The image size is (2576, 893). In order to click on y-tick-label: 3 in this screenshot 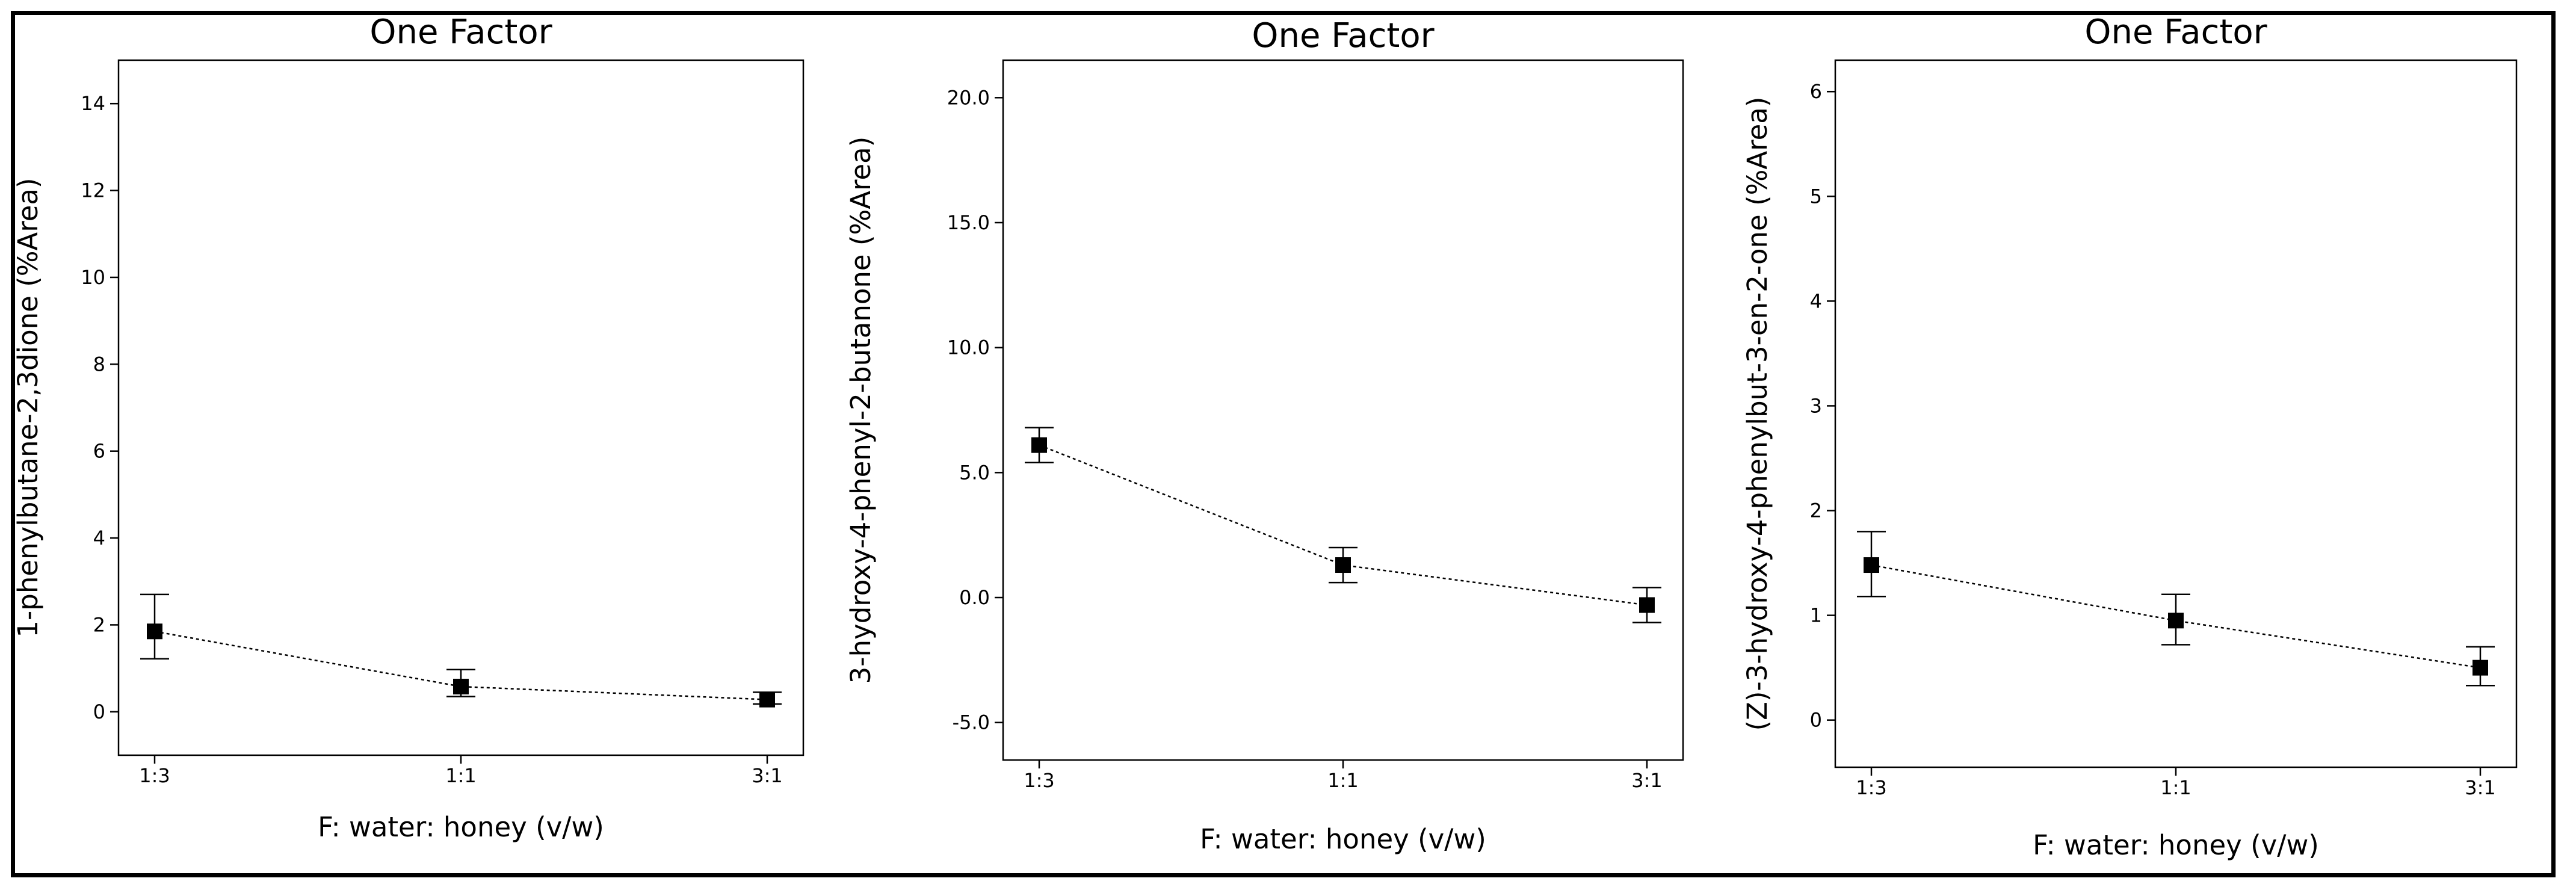, I will do `click(1816, 405)`.